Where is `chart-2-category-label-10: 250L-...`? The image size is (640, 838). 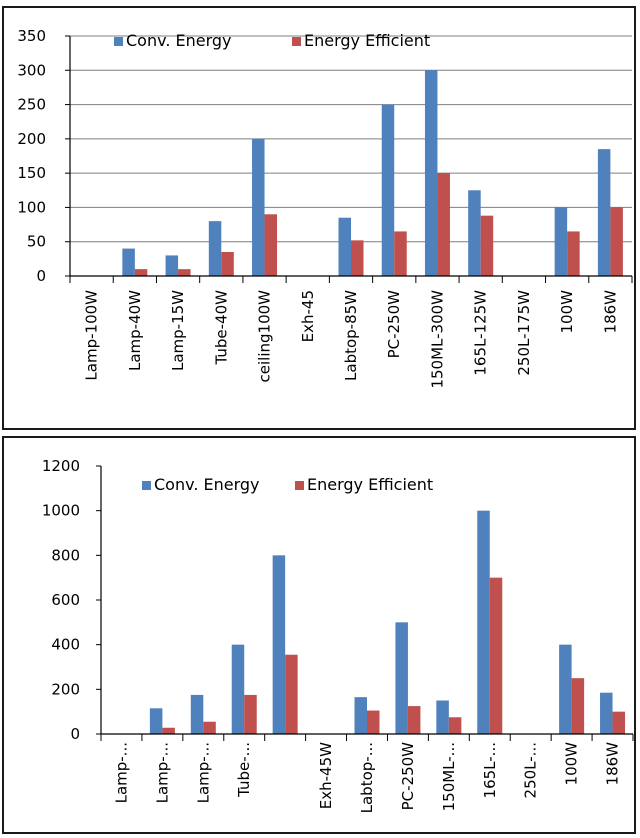 chart-2-category-label-10: 250L-... is located at coordinates (531, 770).